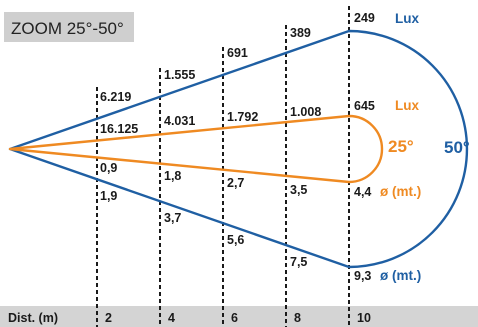 This screenshot has width=478, height=327. Describe the element at coordinates (179, 75) in the screenshot. I see `lux50-4m: 1.555` at that location.